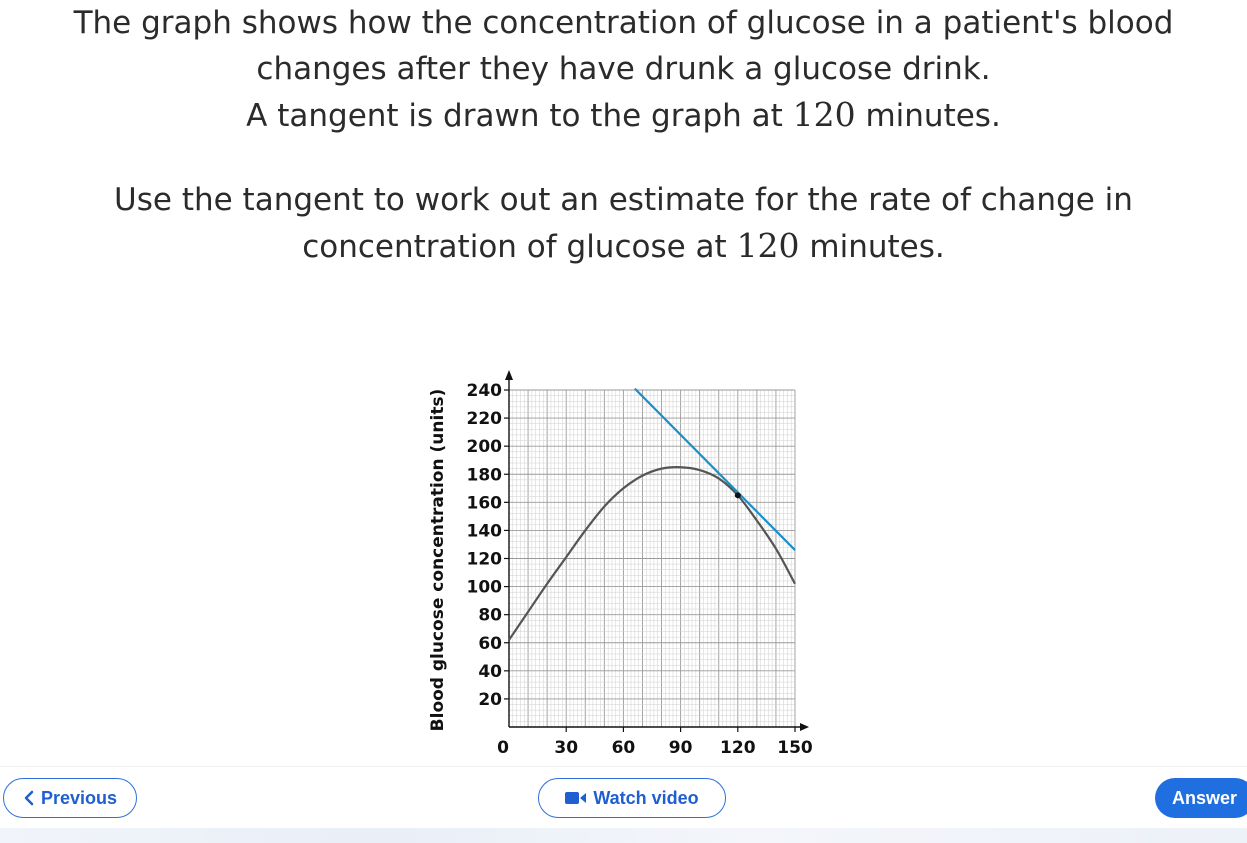  What do you see at coordinates (490, 700) in the screenshot?
I see `y-tick-label: 20` at bounding box center [490, 700].